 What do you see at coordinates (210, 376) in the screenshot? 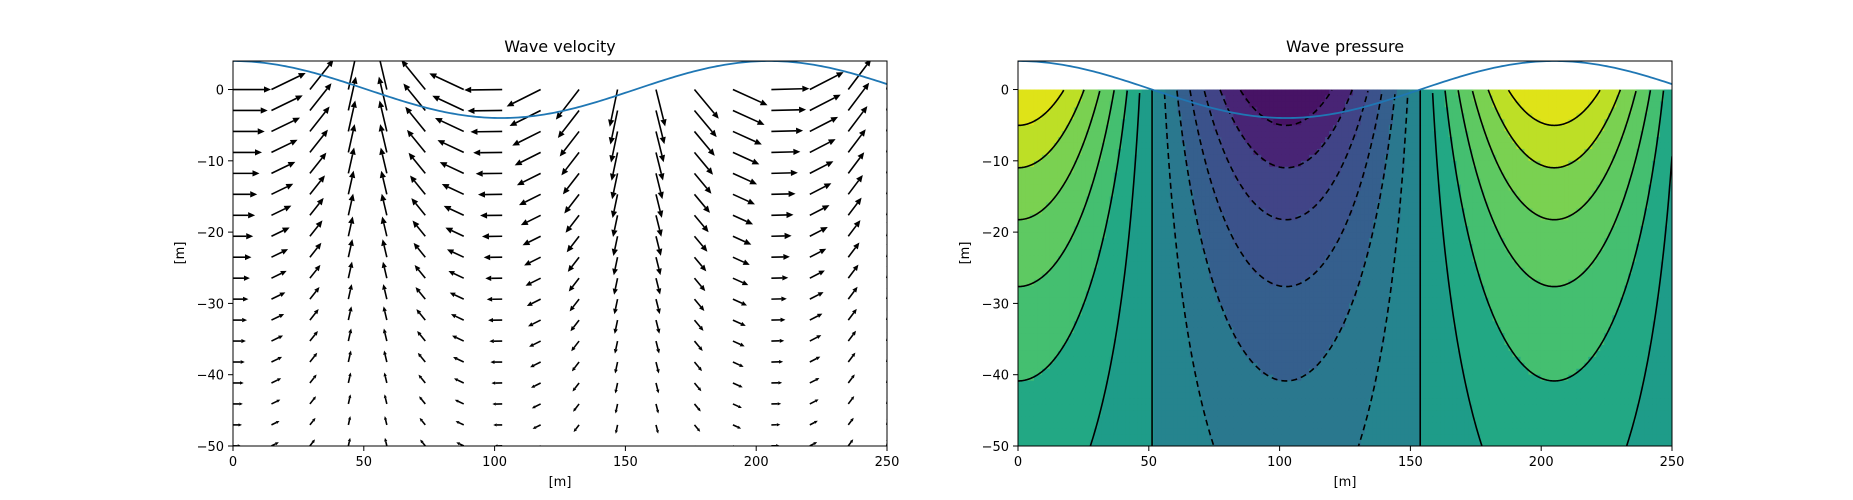
I see `y-tick-label: −40` at bounding box center [210, 376].